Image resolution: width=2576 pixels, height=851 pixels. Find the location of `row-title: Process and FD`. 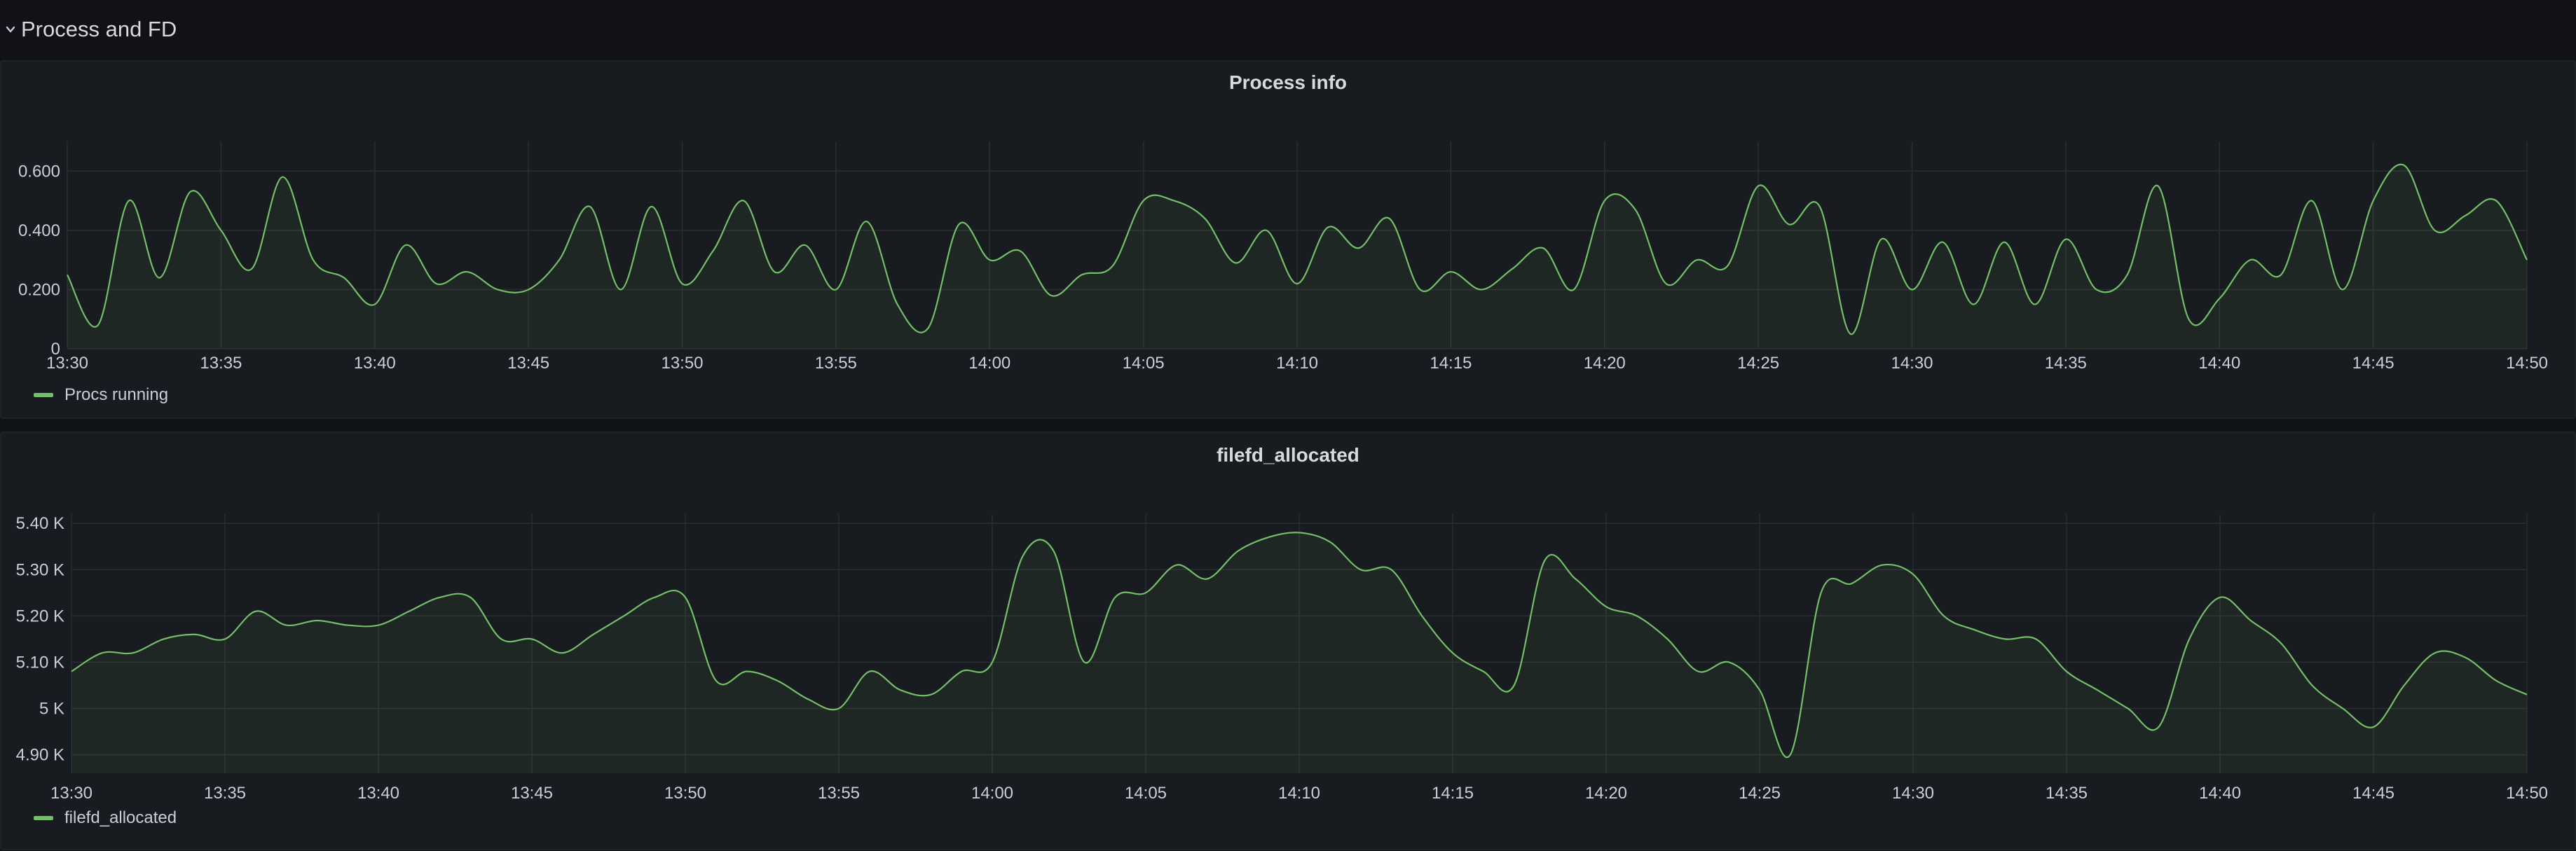

row-title: Process and FD is located at coordinates (99, 29).